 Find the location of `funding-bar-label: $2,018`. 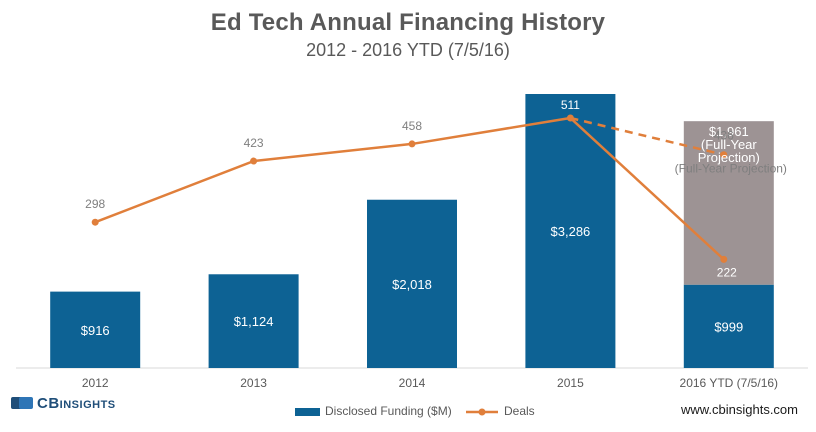

funding-bar-label: $2,018 is located at coordinates (412, 284).